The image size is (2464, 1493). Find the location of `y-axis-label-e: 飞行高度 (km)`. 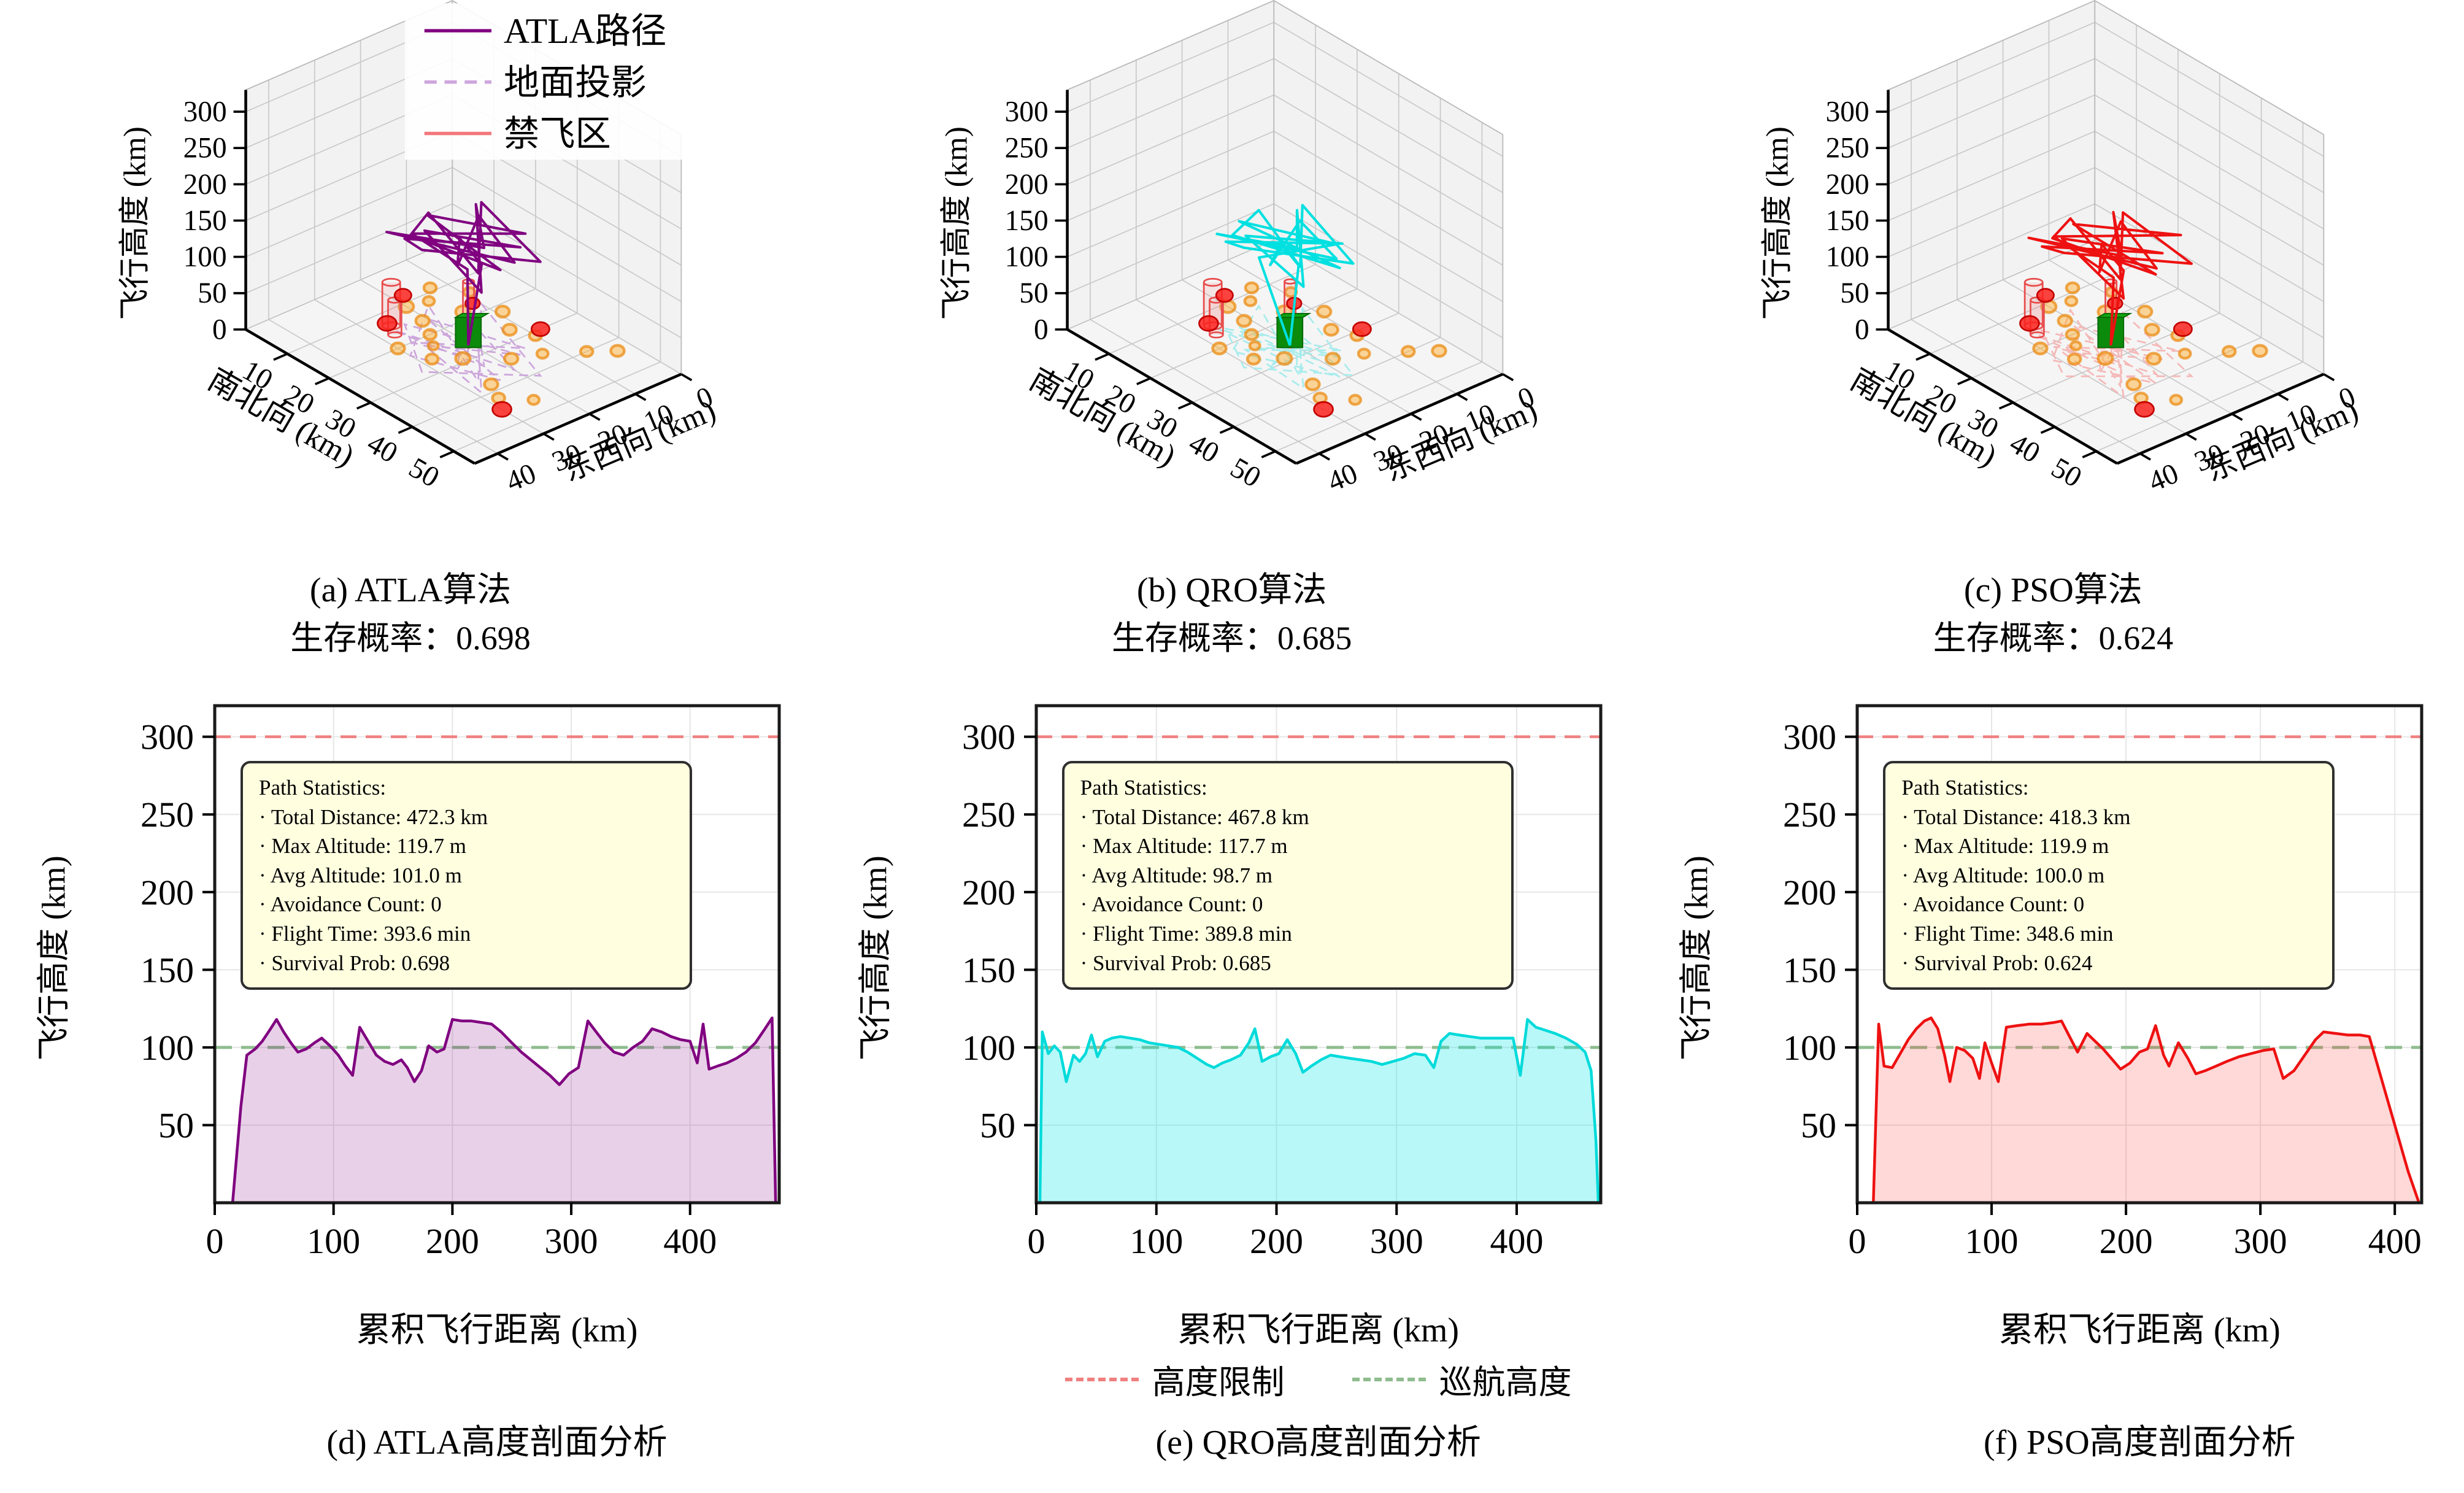

y-axis-label-e: 飞行高度 (km) is located at coordinates (876, 958).